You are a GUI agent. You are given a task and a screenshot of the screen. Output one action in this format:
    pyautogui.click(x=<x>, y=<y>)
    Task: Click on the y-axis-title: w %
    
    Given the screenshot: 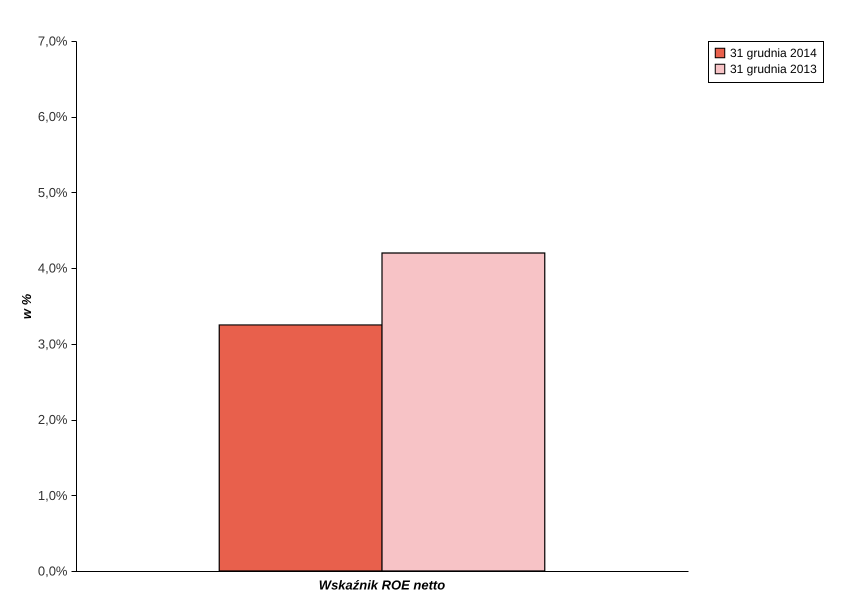 What is the action you would take?
    pyautogui.click(x=26, y=306)
    